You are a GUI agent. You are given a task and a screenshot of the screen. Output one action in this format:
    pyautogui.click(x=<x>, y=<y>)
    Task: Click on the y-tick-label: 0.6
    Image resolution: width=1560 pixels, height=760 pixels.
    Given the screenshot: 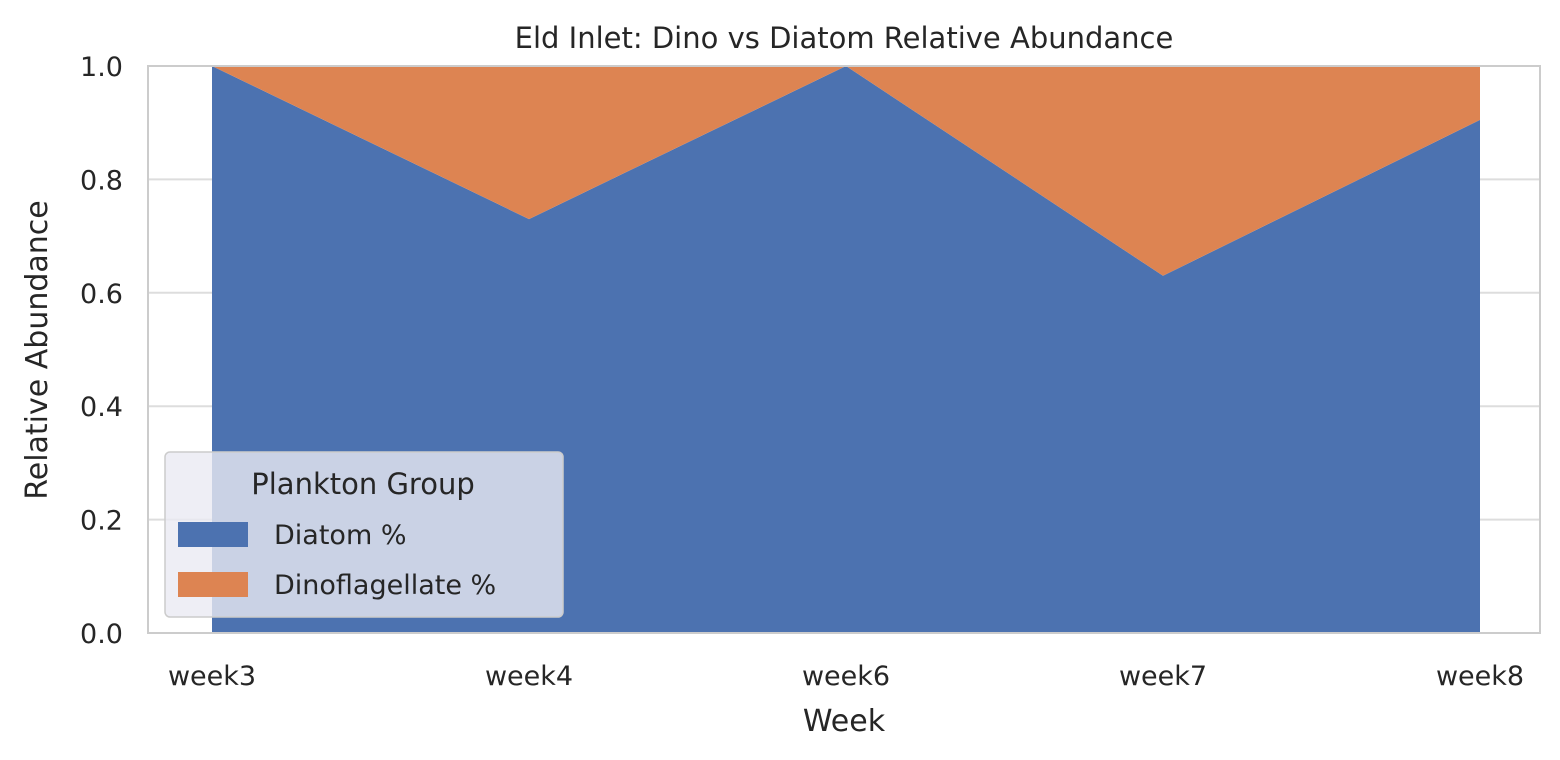 What is the action you would take?
    pyautogui.click(x=101, y=294)
    